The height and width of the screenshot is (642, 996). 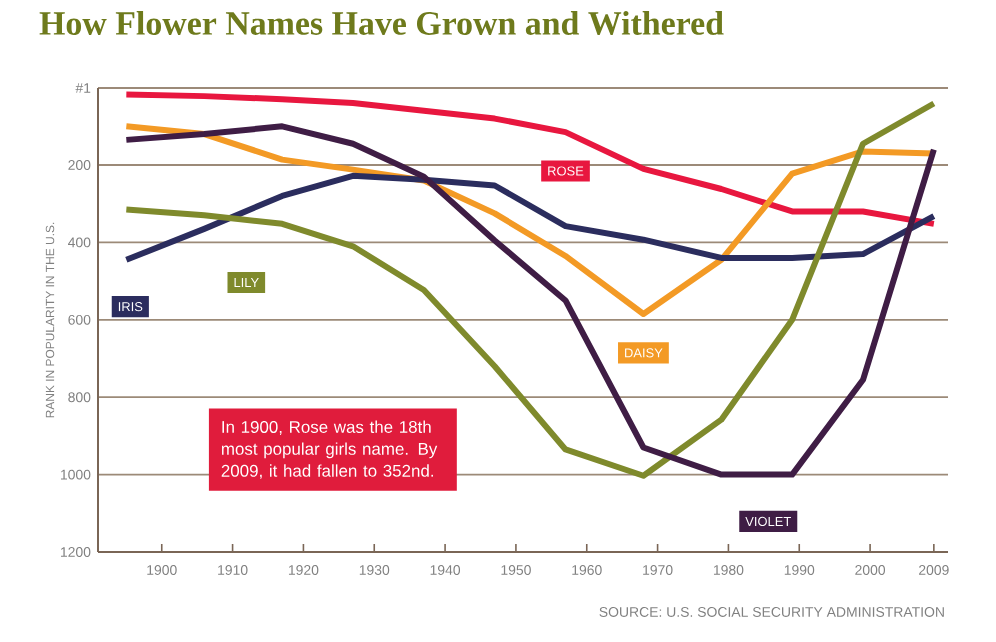 What do you see at coordinates (381, 23) in the screenshot?
I see `chart-title: How Flower Names Have Grown and Withered` at bounding box center [381, 23].